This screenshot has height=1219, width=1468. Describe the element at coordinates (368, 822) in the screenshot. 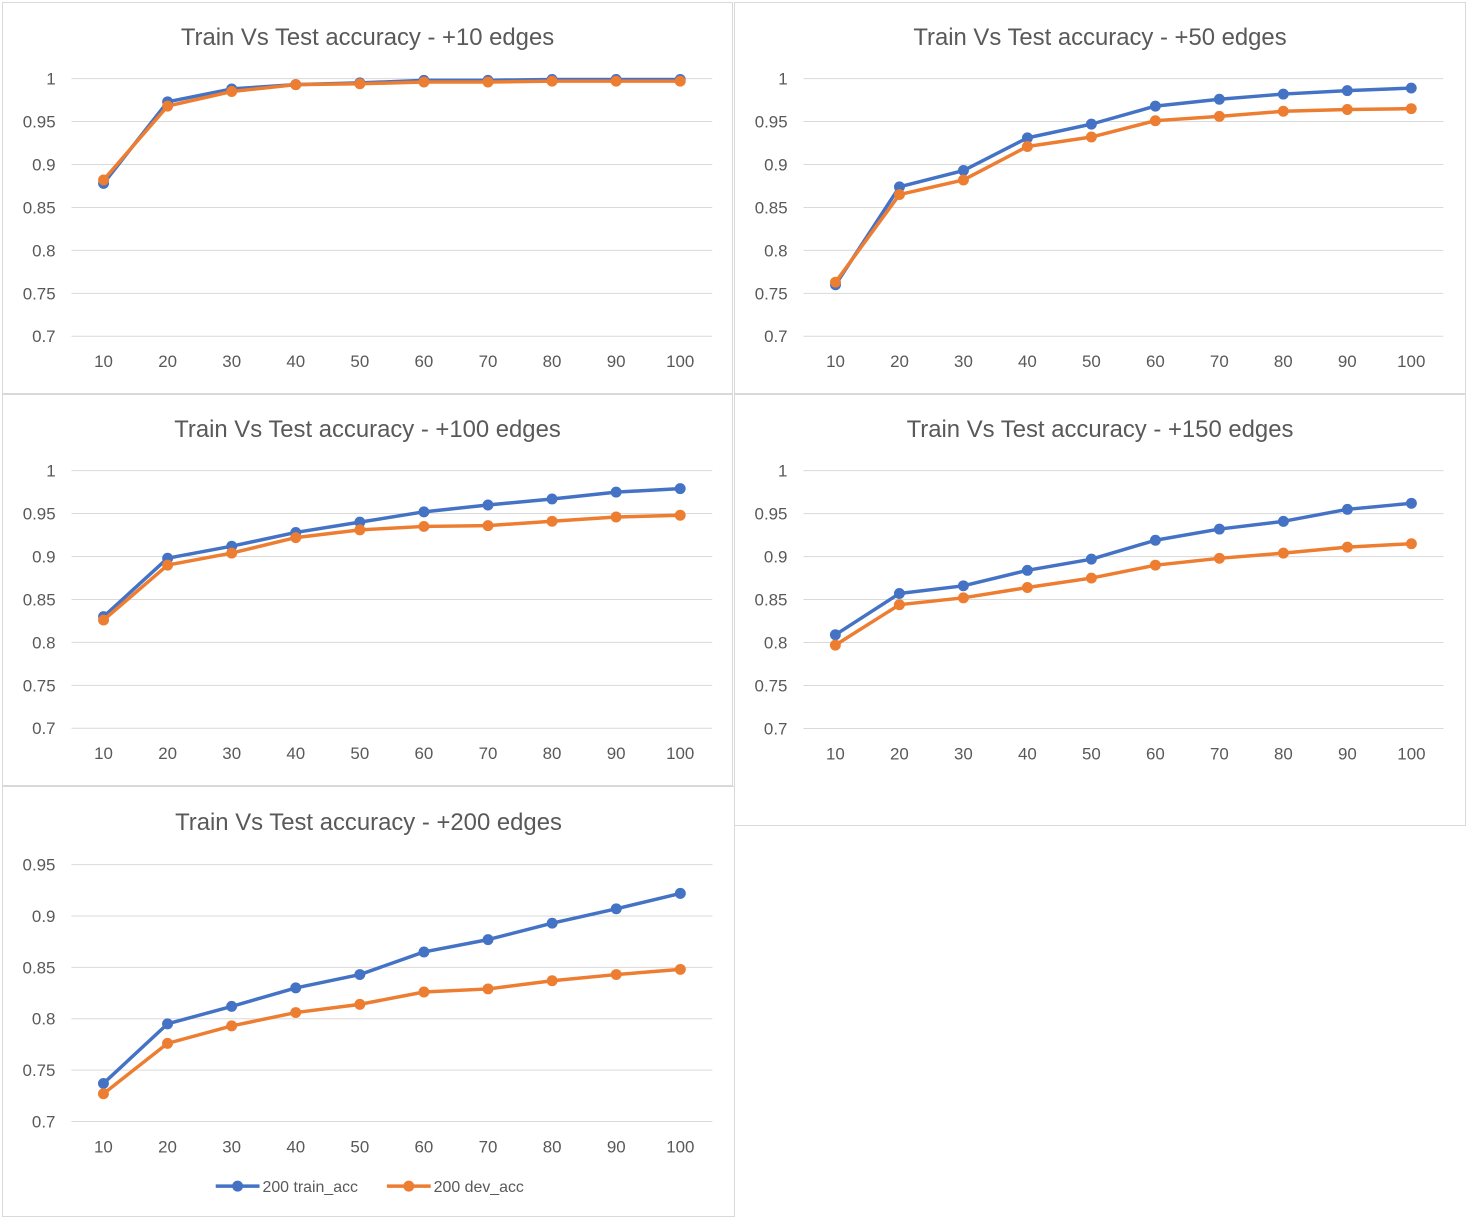

I see `chart-title: Train Vs Test accuracy - +200 edges` at that location.